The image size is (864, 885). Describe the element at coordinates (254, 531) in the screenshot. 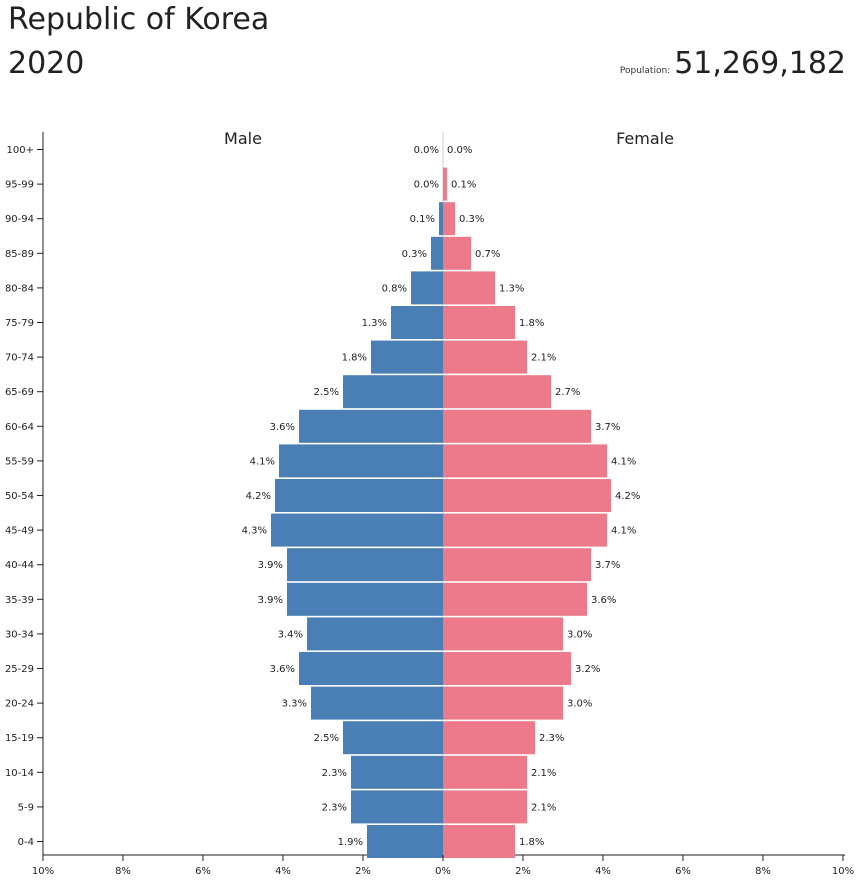

I see `male-value-label: 4.3%` at that location.